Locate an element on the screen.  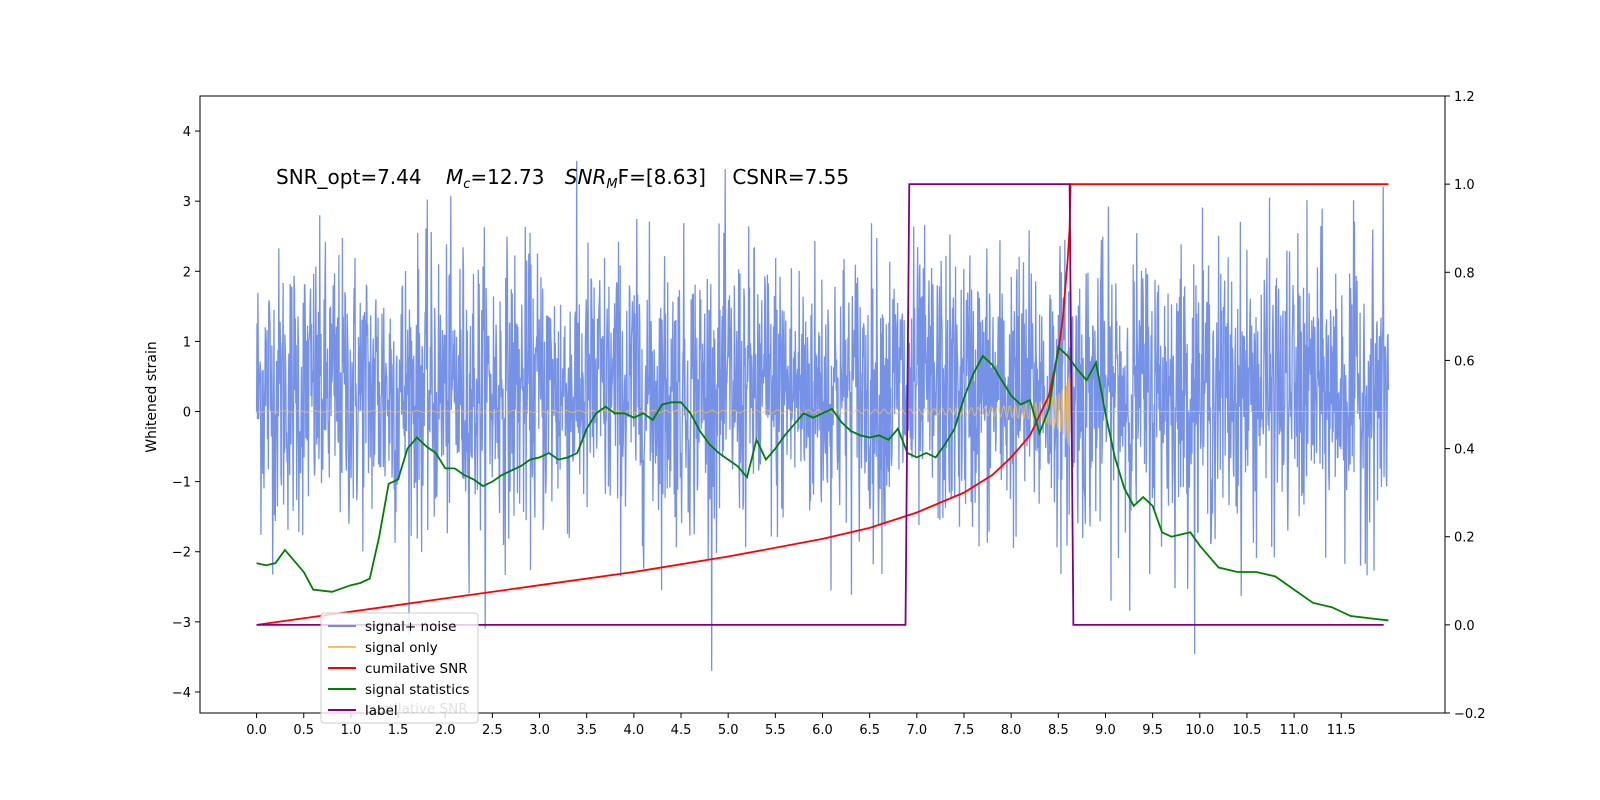
y-tick-label-right: −0.2 is located at coordinates (1470, 714).